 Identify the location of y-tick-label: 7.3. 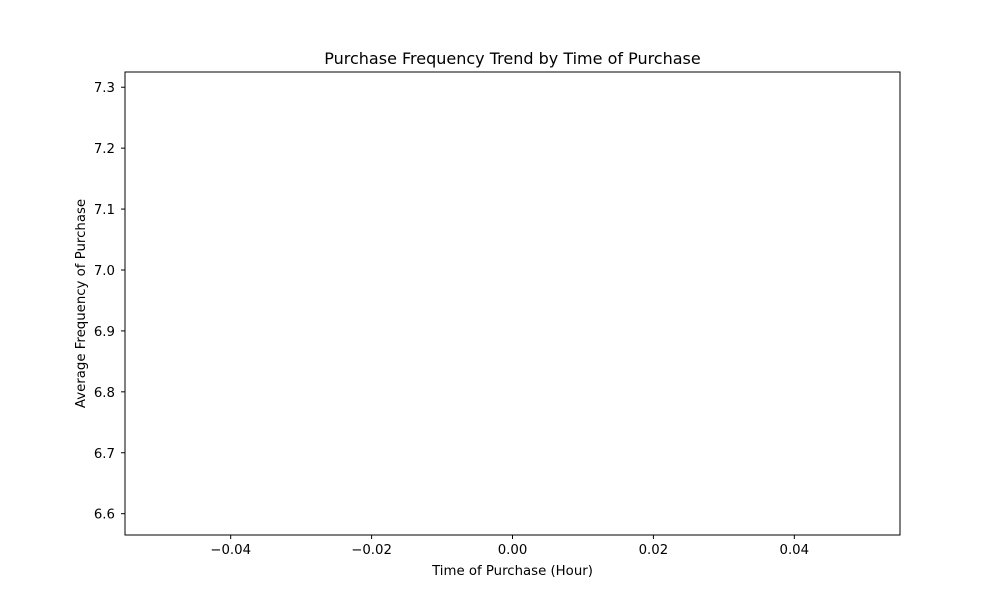
(104, 88).